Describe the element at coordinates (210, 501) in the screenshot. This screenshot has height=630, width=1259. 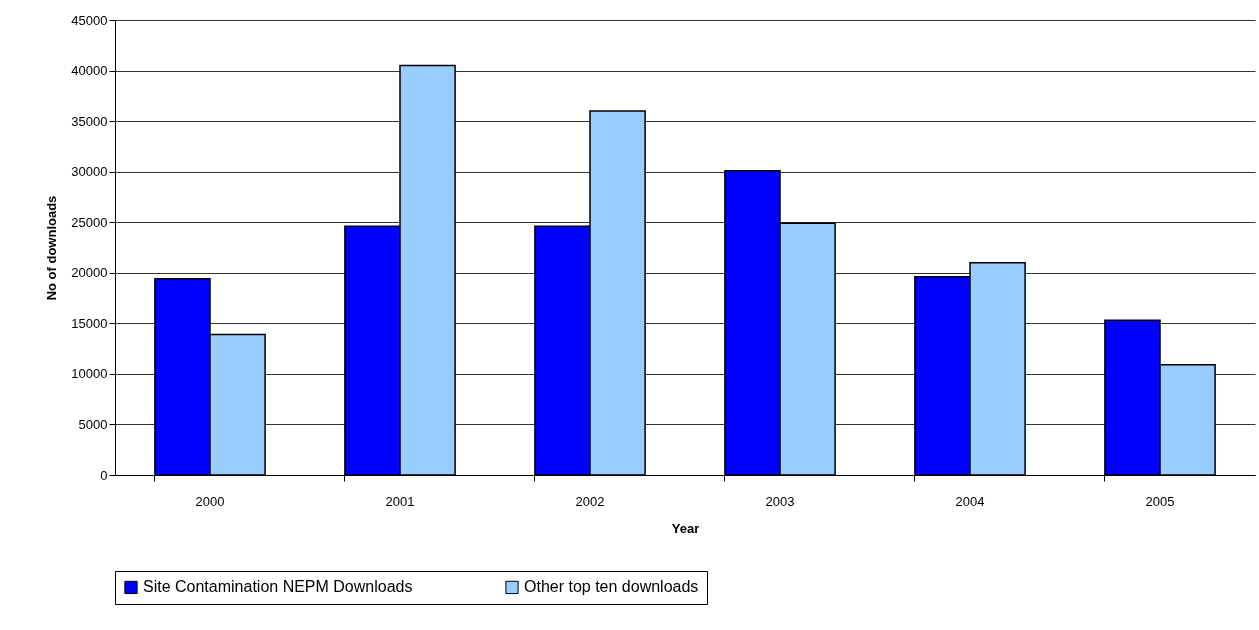
I see `x-tick-label: 2000` at that location.